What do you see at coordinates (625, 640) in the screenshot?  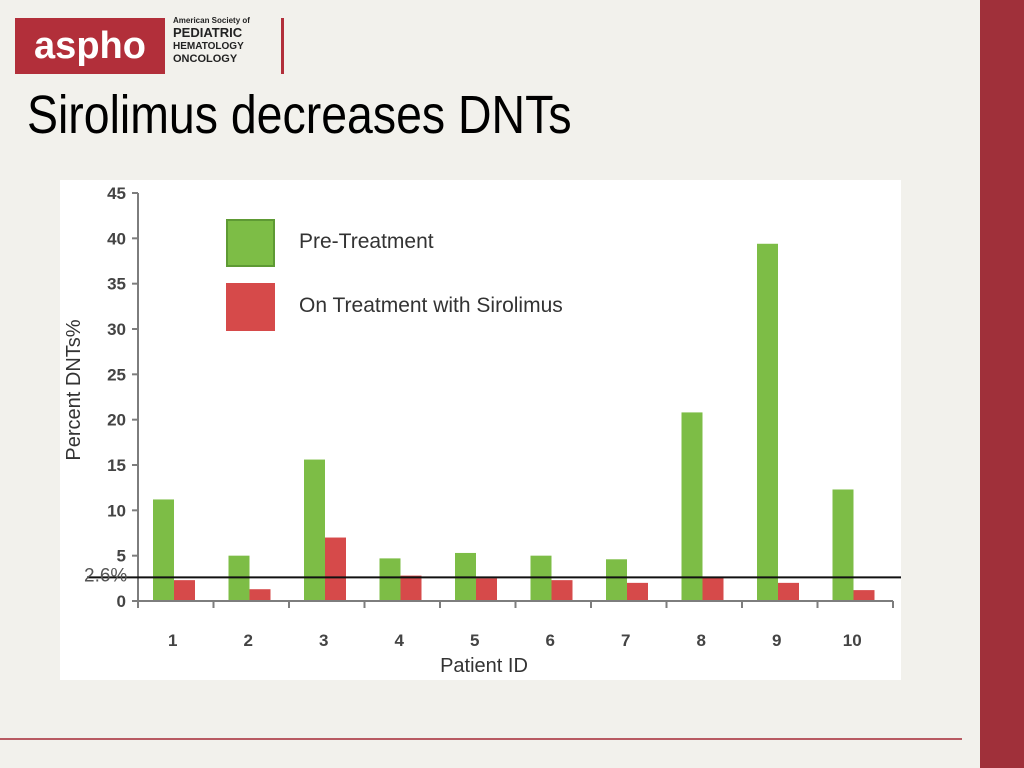 I see `x-tick-label-7: 7` at bounding box center [625, 640].